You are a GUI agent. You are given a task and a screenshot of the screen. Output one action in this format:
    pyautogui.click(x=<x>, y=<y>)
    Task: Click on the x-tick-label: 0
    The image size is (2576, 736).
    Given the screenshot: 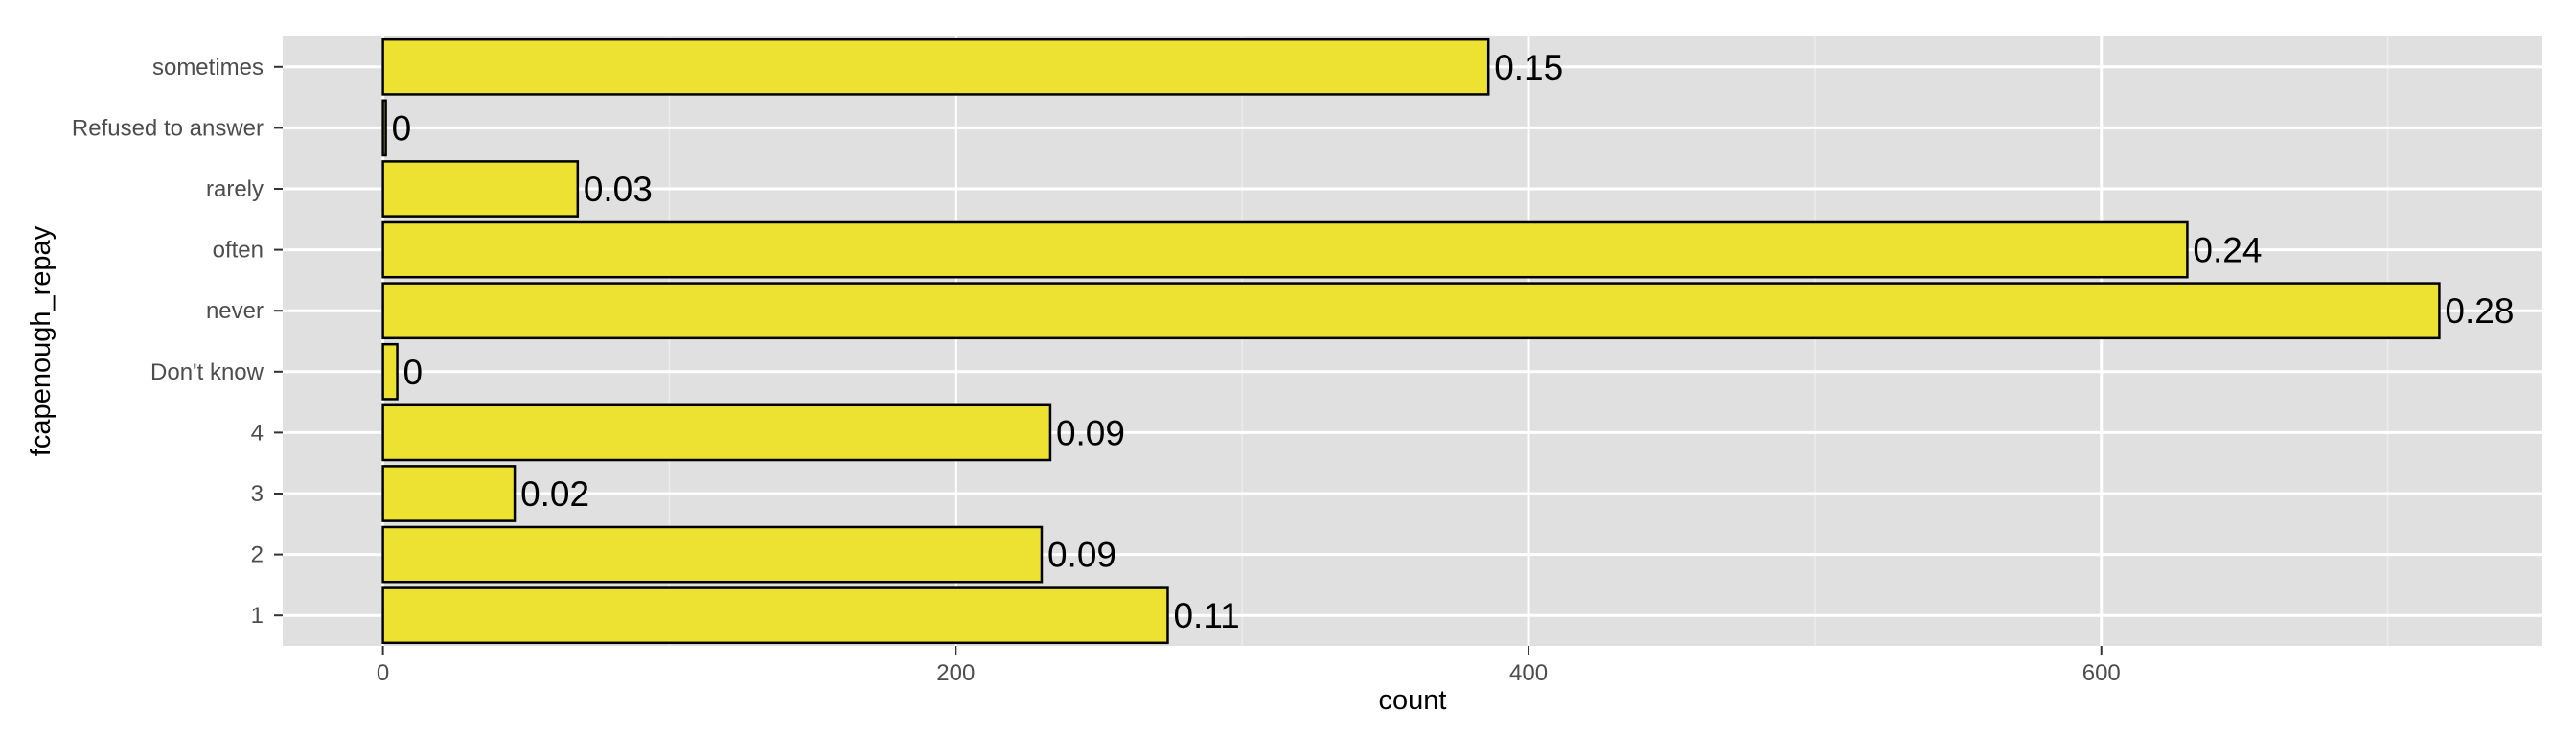 What is the action you would take?
    pyautogui.click(x=383, y=673)
    